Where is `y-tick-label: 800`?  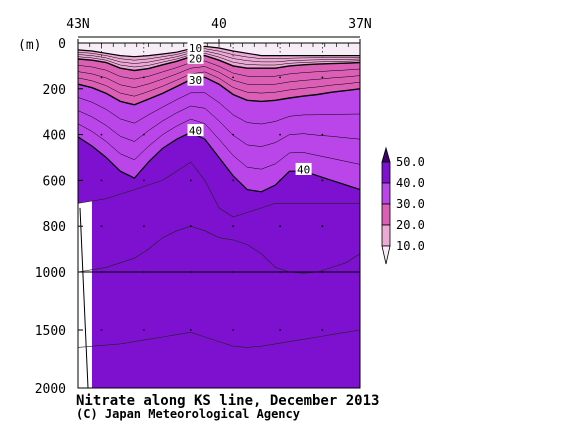
y-tick-label: 800 is located at coordinates (54, 227).